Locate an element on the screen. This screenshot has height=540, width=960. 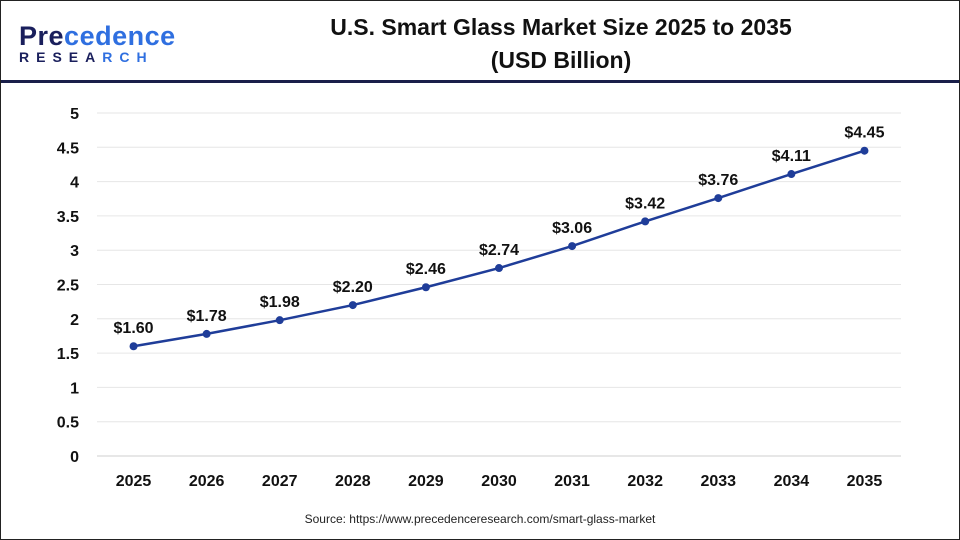
x-tick-label: 2029 is located at coordinates (426, 481).